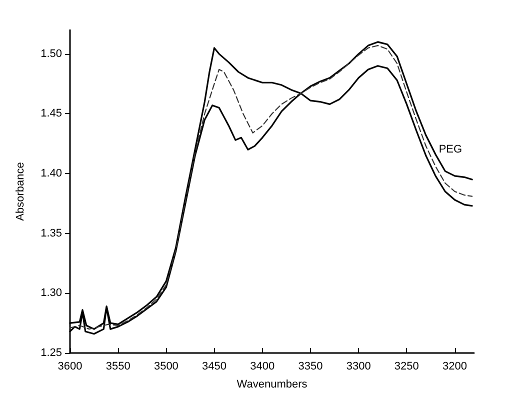 The width and height of the screenshot is (524, 401). Describe the element at coordinates (358, 366) in the screenshot. I see `x-tick-label: 3300` at that location.